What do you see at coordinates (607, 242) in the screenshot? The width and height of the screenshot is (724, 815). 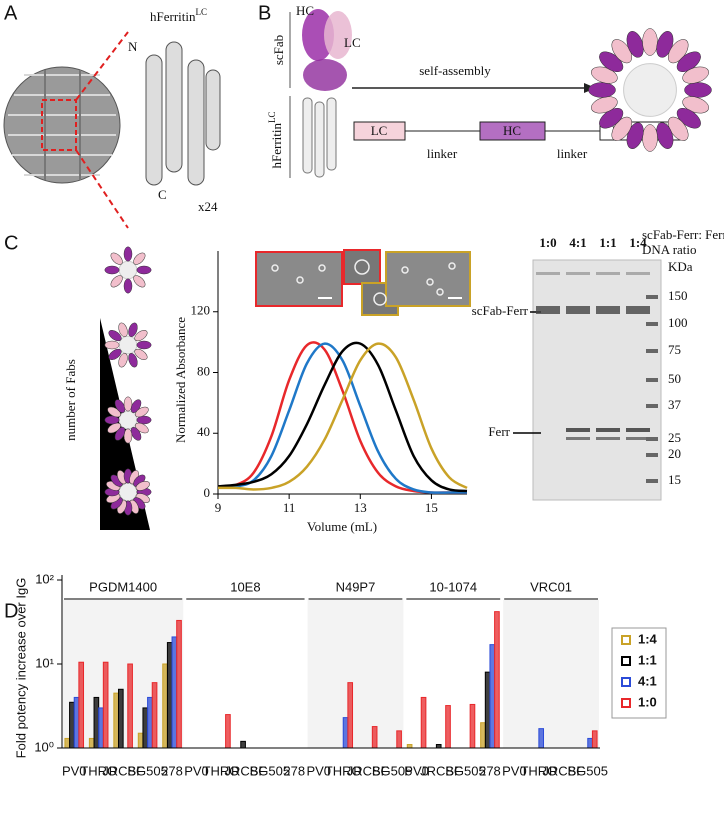 I see `lane-label: 1:1` at bounding box center [607, 242].